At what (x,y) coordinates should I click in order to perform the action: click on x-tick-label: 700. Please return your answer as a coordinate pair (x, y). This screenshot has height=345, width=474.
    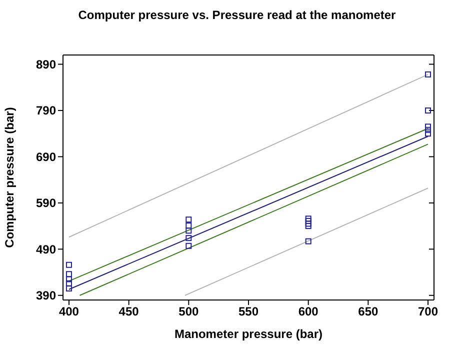
    Looking at the image, I should click on (428, 311).